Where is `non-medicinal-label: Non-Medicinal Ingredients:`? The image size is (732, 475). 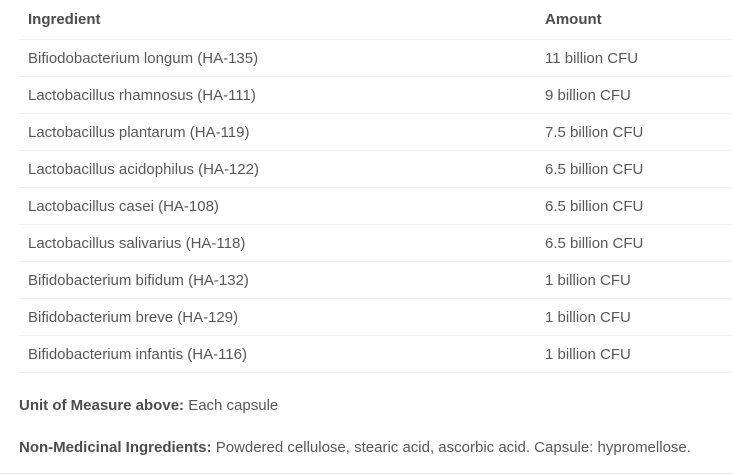 non-medicinal-label: Non-Medicinal Ingredients: is located at coordinates (115, 447).